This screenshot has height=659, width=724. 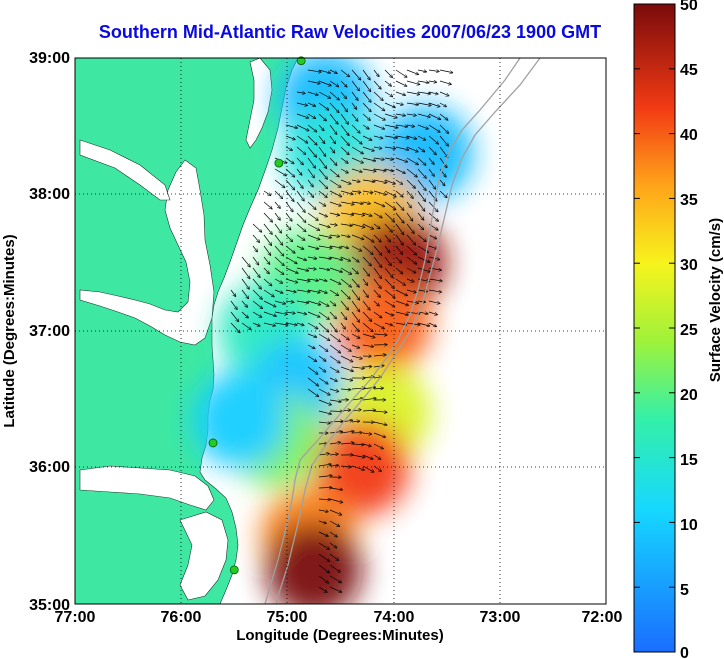 I want to click on colorbar-tick-label: 15, so click(x=689, y=460).